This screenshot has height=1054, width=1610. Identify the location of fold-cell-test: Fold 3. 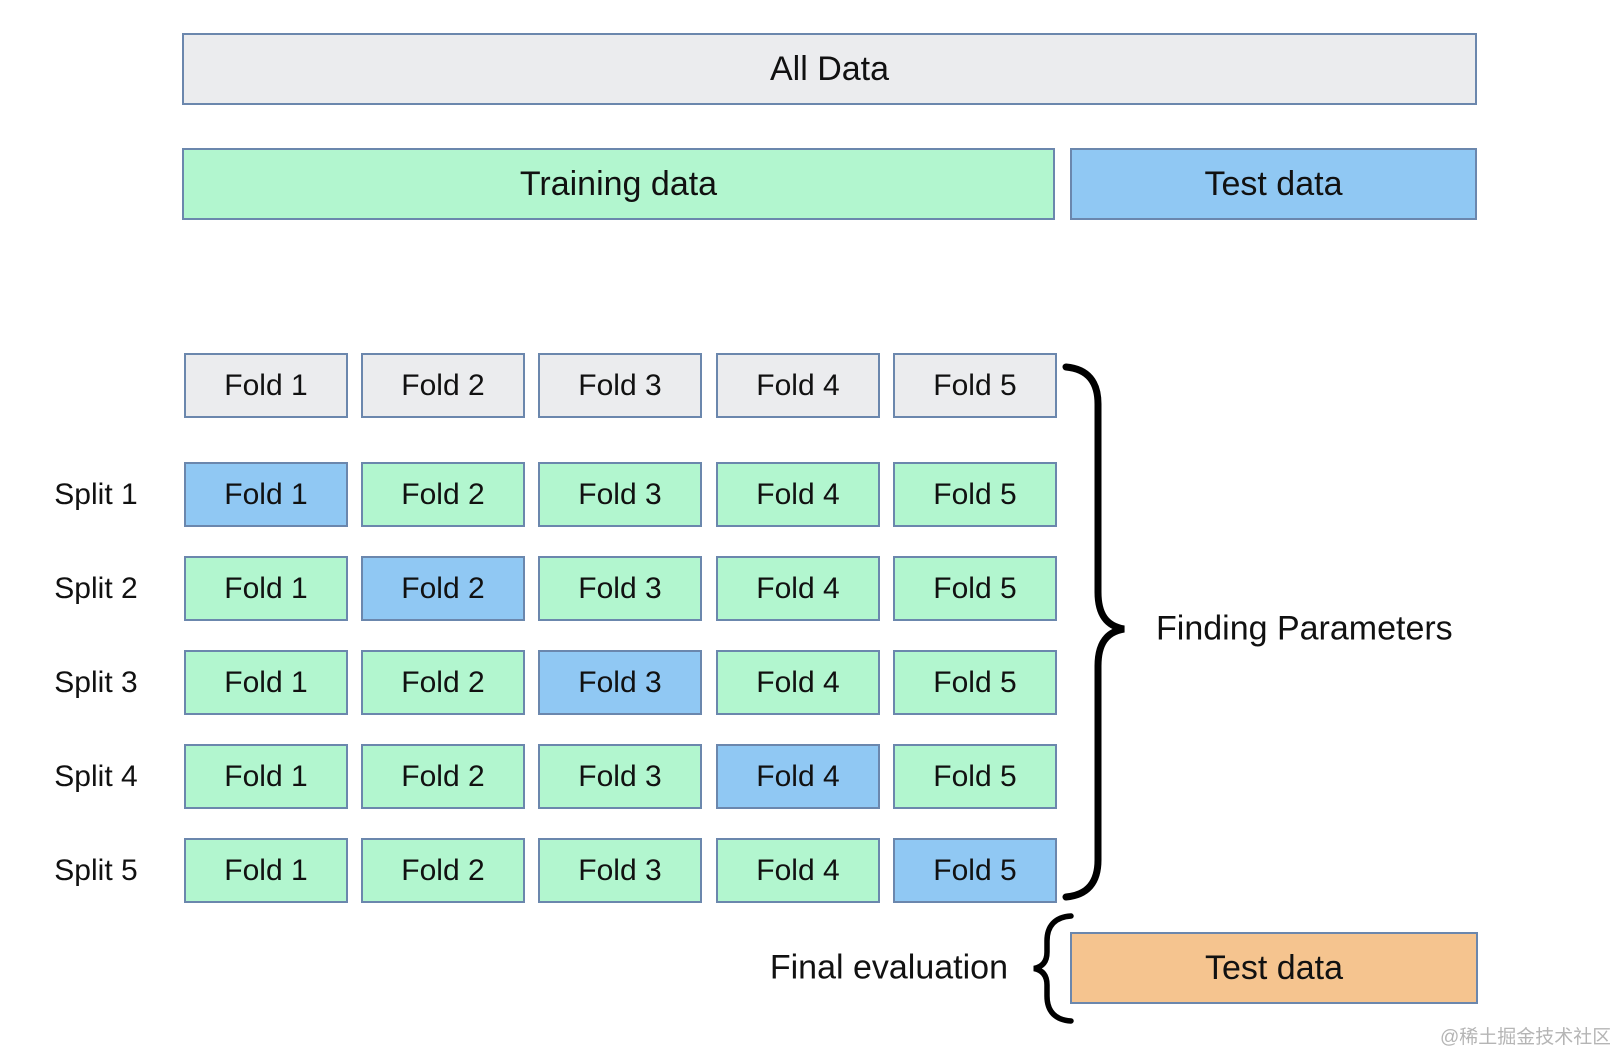
(620, 682).